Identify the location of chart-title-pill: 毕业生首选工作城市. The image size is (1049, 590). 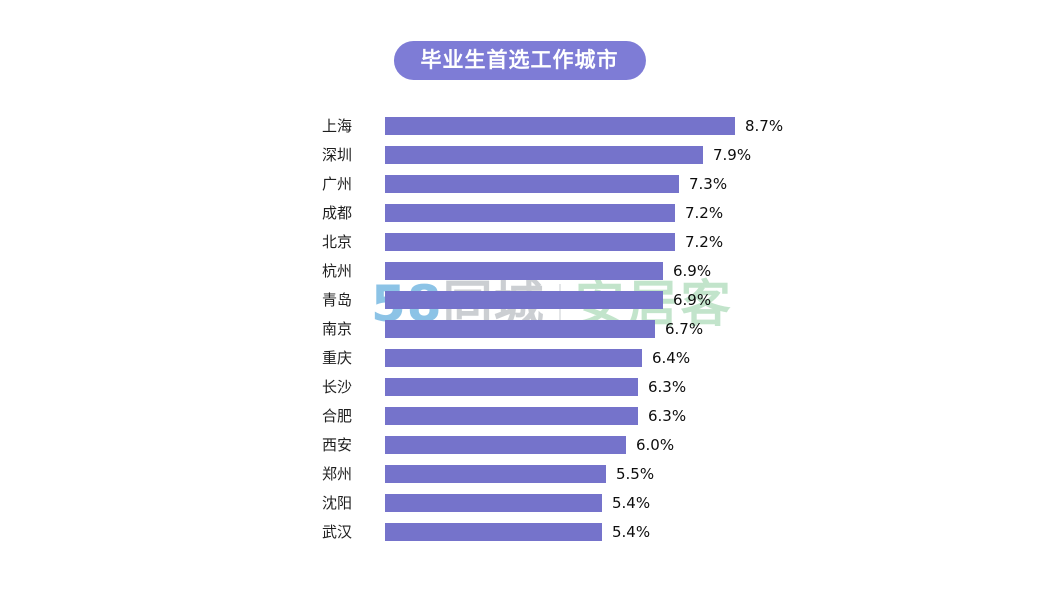
(519, 60).